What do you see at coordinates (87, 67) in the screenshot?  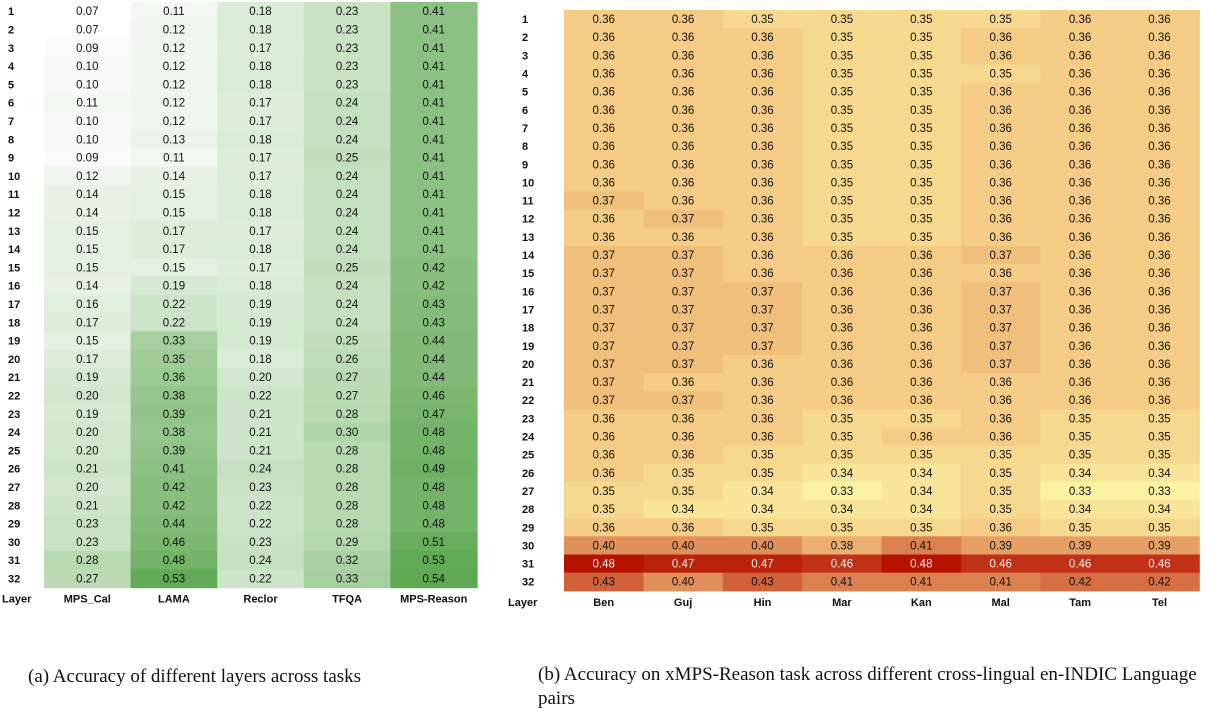 I see `cell-value: 0.10` at bounding box center [87, 67].